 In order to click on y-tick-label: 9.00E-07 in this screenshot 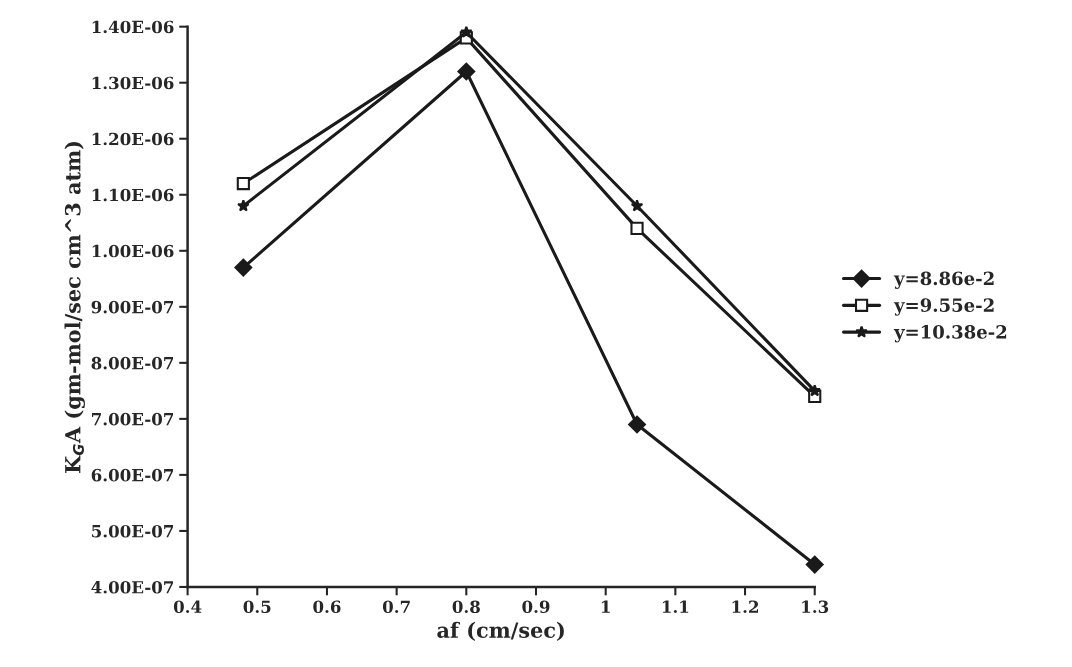, I will do `click(132, 307)`.